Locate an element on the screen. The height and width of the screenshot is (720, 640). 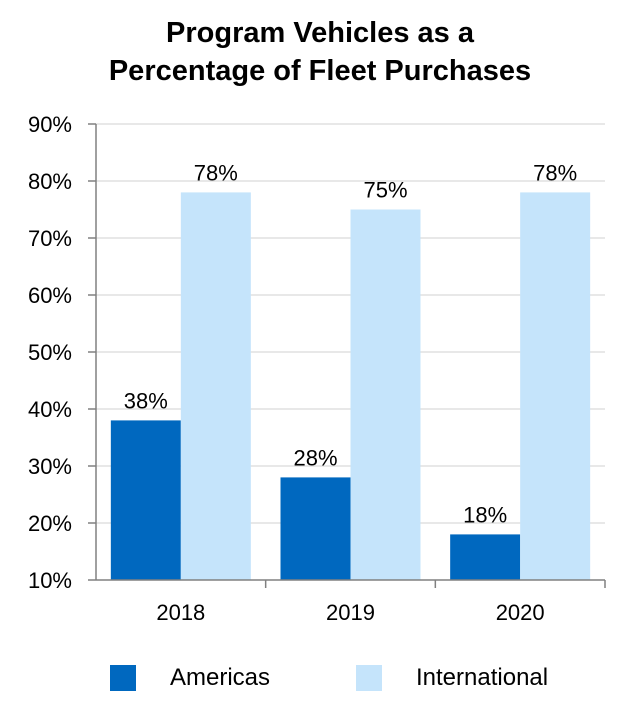
y-tick-label: 30% is located at coordinates (50, 466).